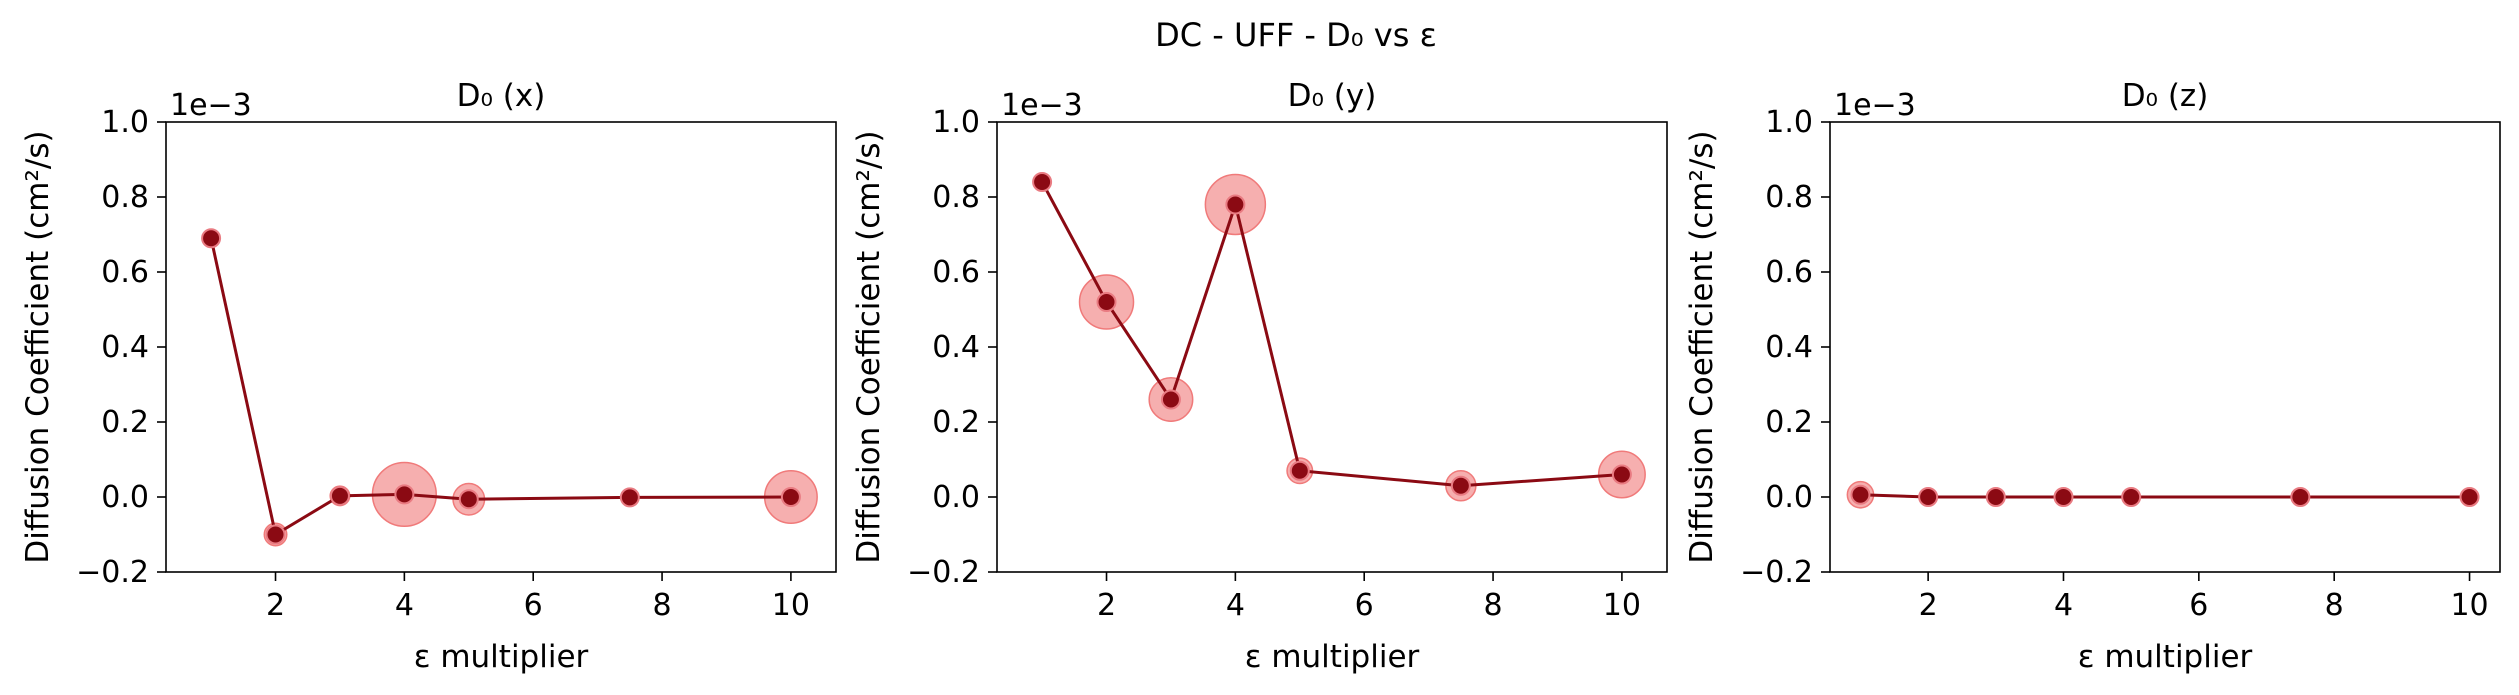  I want to click on panel-title: D₀ (y), so click(1332, 96).